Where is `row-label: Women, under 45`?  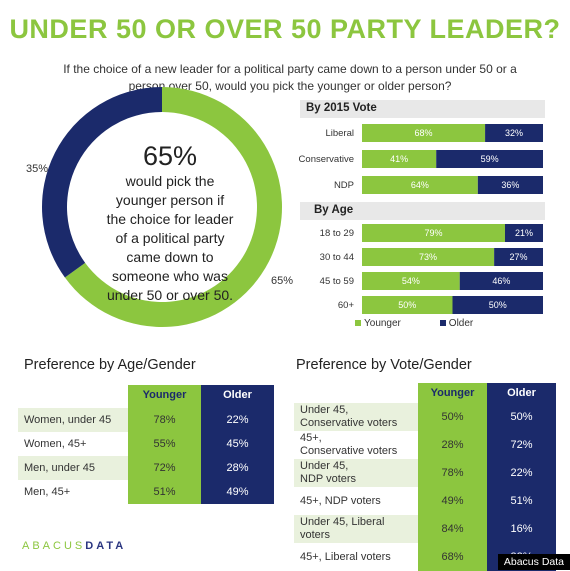
row-label: Women, under 45 is located at coordinates (73, 420).